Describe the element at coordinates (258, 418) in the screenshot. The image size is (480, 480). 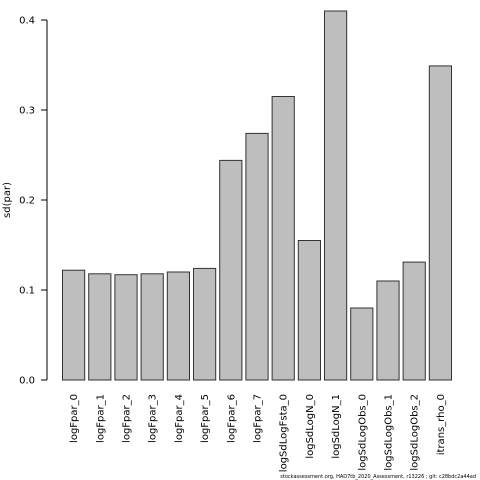
I see `x-tick-label: logFpar_7` at that location.